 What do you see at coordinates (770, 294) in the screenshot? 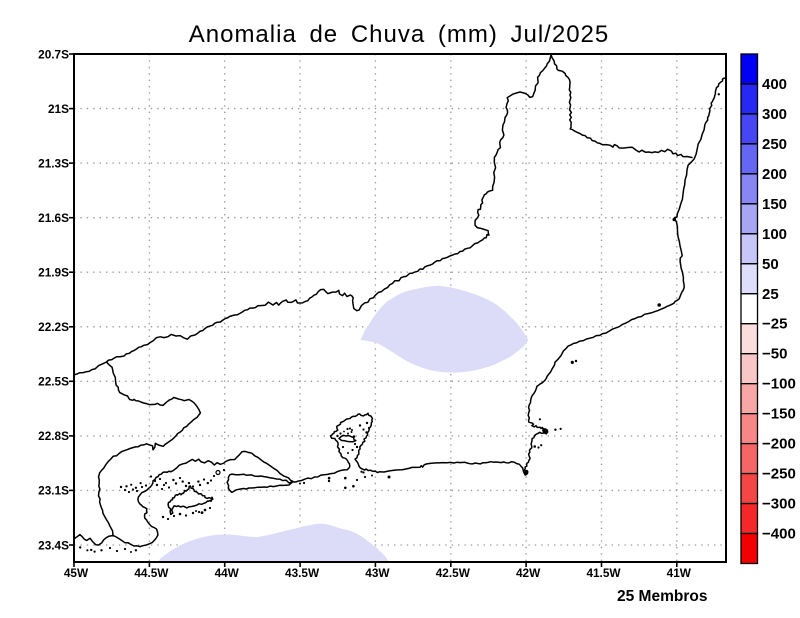
I see `svg-text: 25` at bounding box center [770, 294].